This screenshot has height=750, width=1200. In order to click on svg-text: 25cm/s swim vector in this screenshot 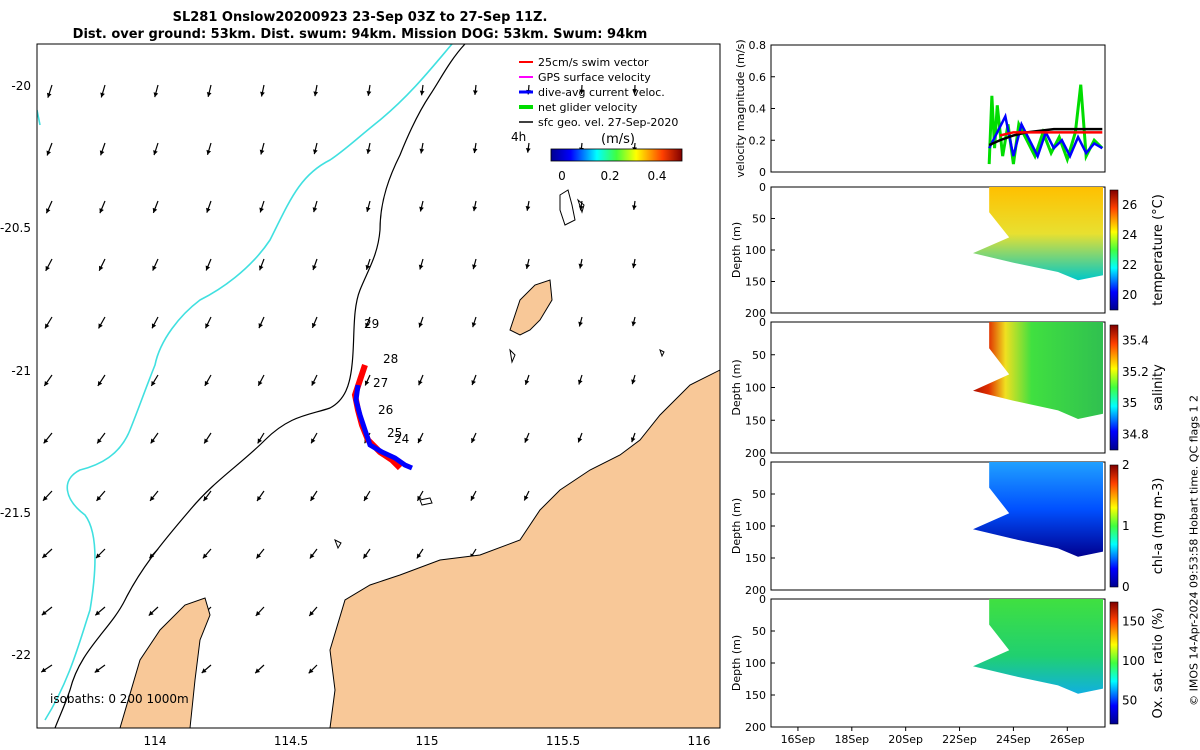, I will do `click(593, 62)`.